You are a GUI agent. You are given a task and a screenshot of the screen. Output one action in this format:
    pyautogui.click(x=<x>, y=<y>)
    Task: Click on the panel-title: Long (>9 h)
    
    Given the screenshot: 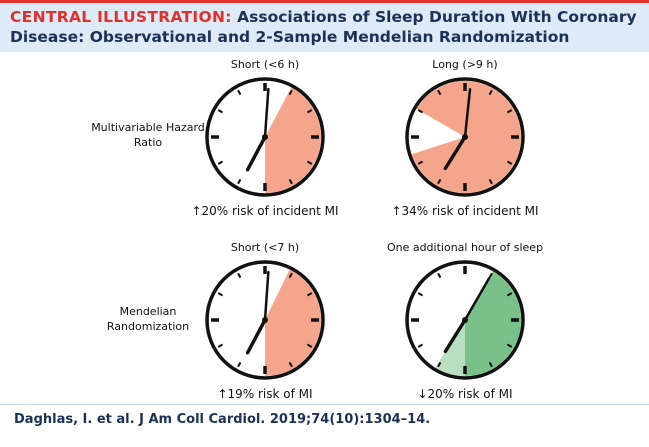 What is the action you would take?
    pyautogui.click(x=464, y=64)
    